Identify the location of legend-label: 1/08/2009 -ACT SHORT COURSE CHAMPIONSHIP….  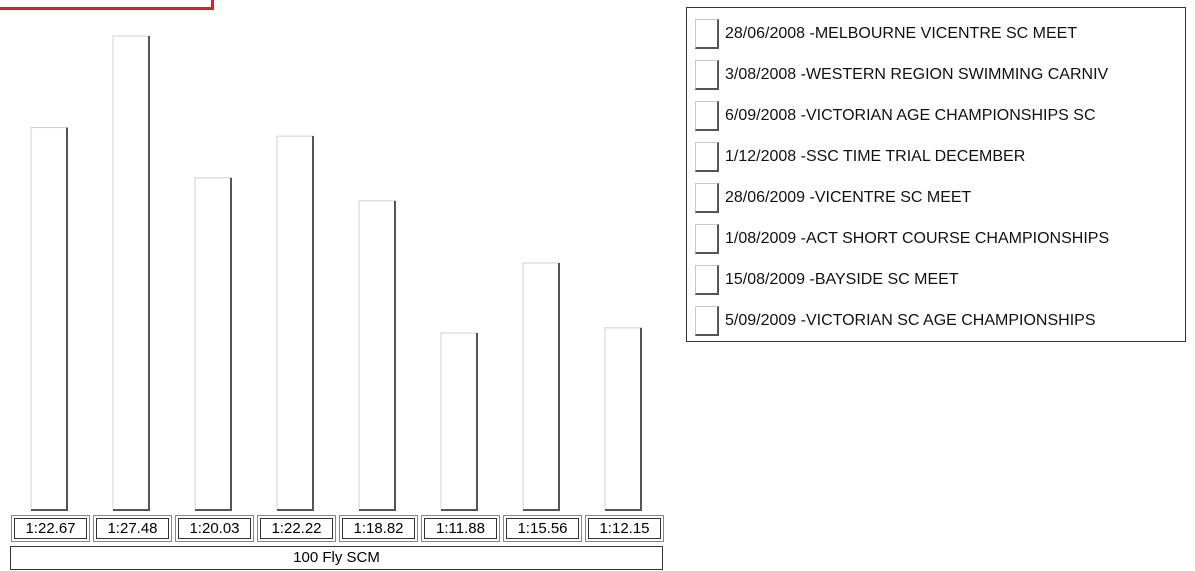
(917, 238).